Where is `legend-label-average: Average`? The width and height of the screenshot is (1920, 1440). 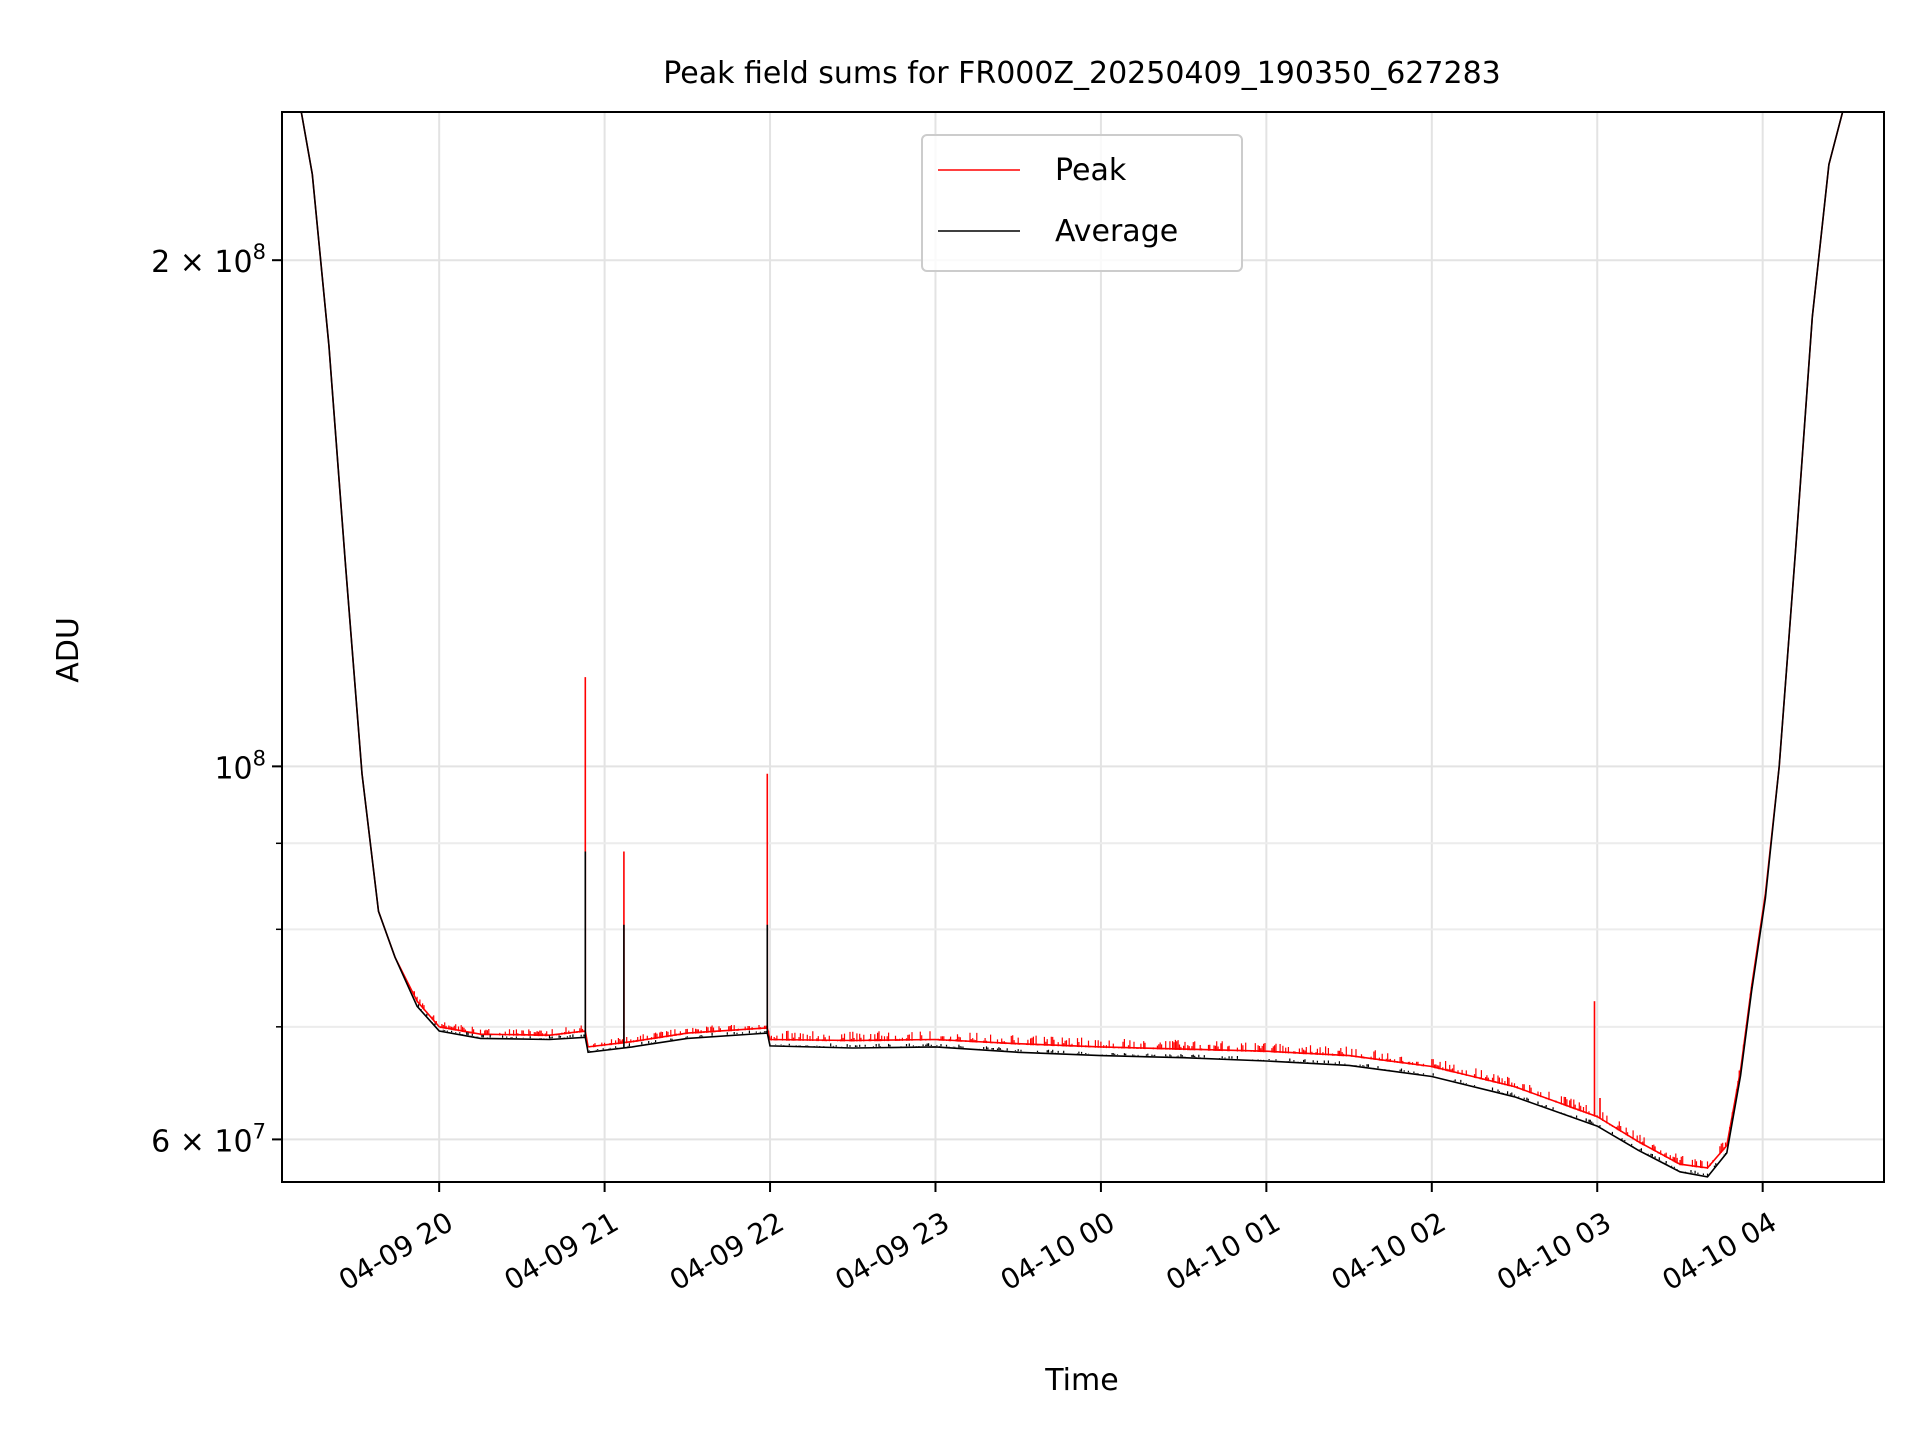 legend-label-average: Average is located at coordinates (1116, 231).